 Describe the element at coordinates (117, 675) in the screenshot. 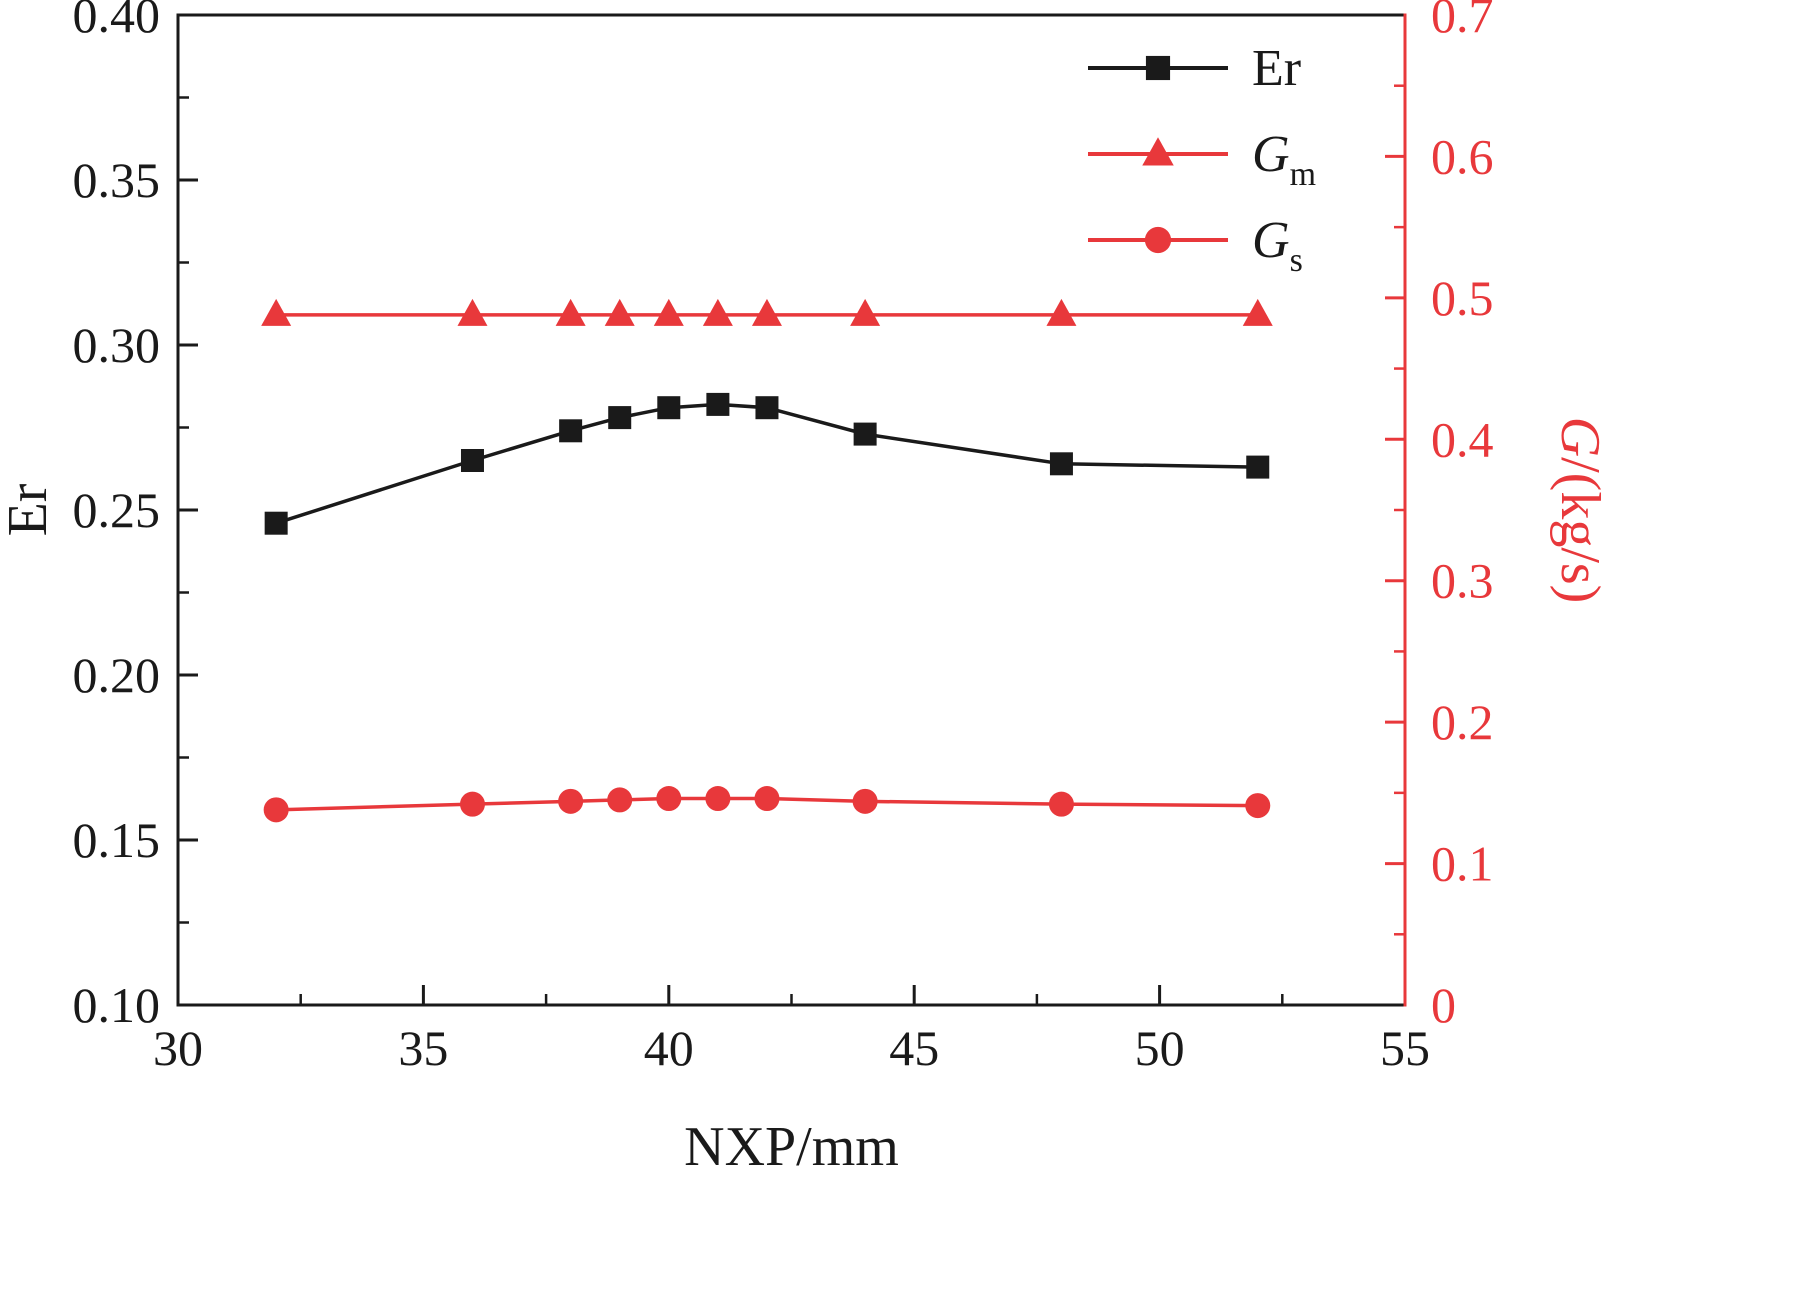

I see `svg-text: 0.20` at that location.